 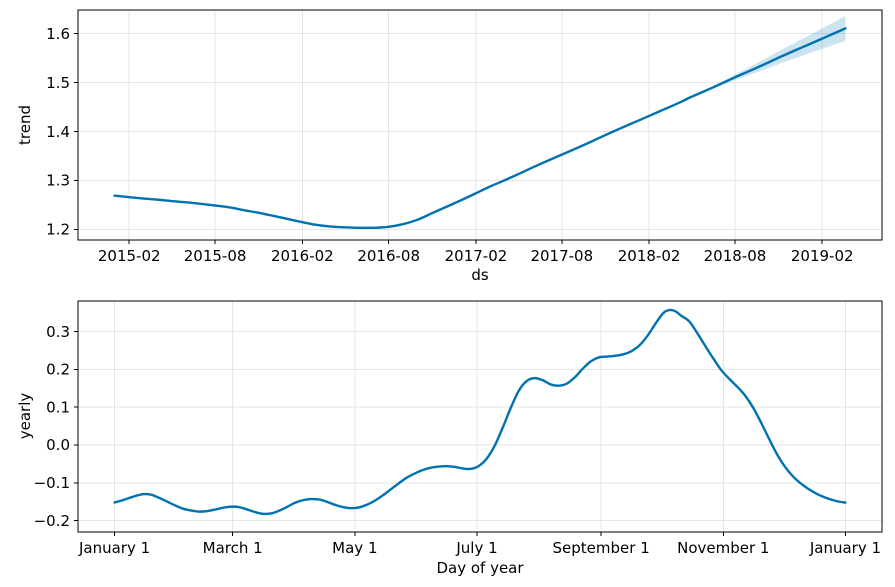 What do you see at coordinates (723, 548) in the screenshot?
I see `x-tick-label: November 1` at bounding box center [723, 548].